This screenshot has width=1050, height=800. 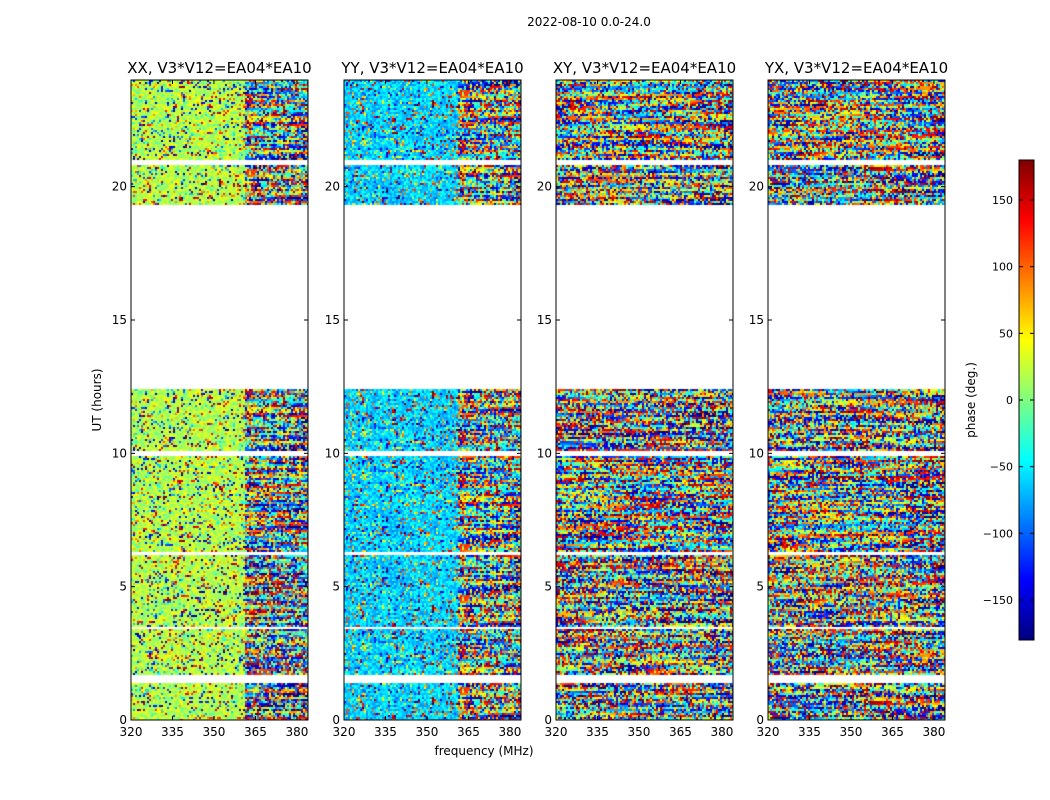 What do you see at coordinates (998, 600) in the screenshot?
I see `colorbar-tick-label: −150` at bounding box center [998, 600].